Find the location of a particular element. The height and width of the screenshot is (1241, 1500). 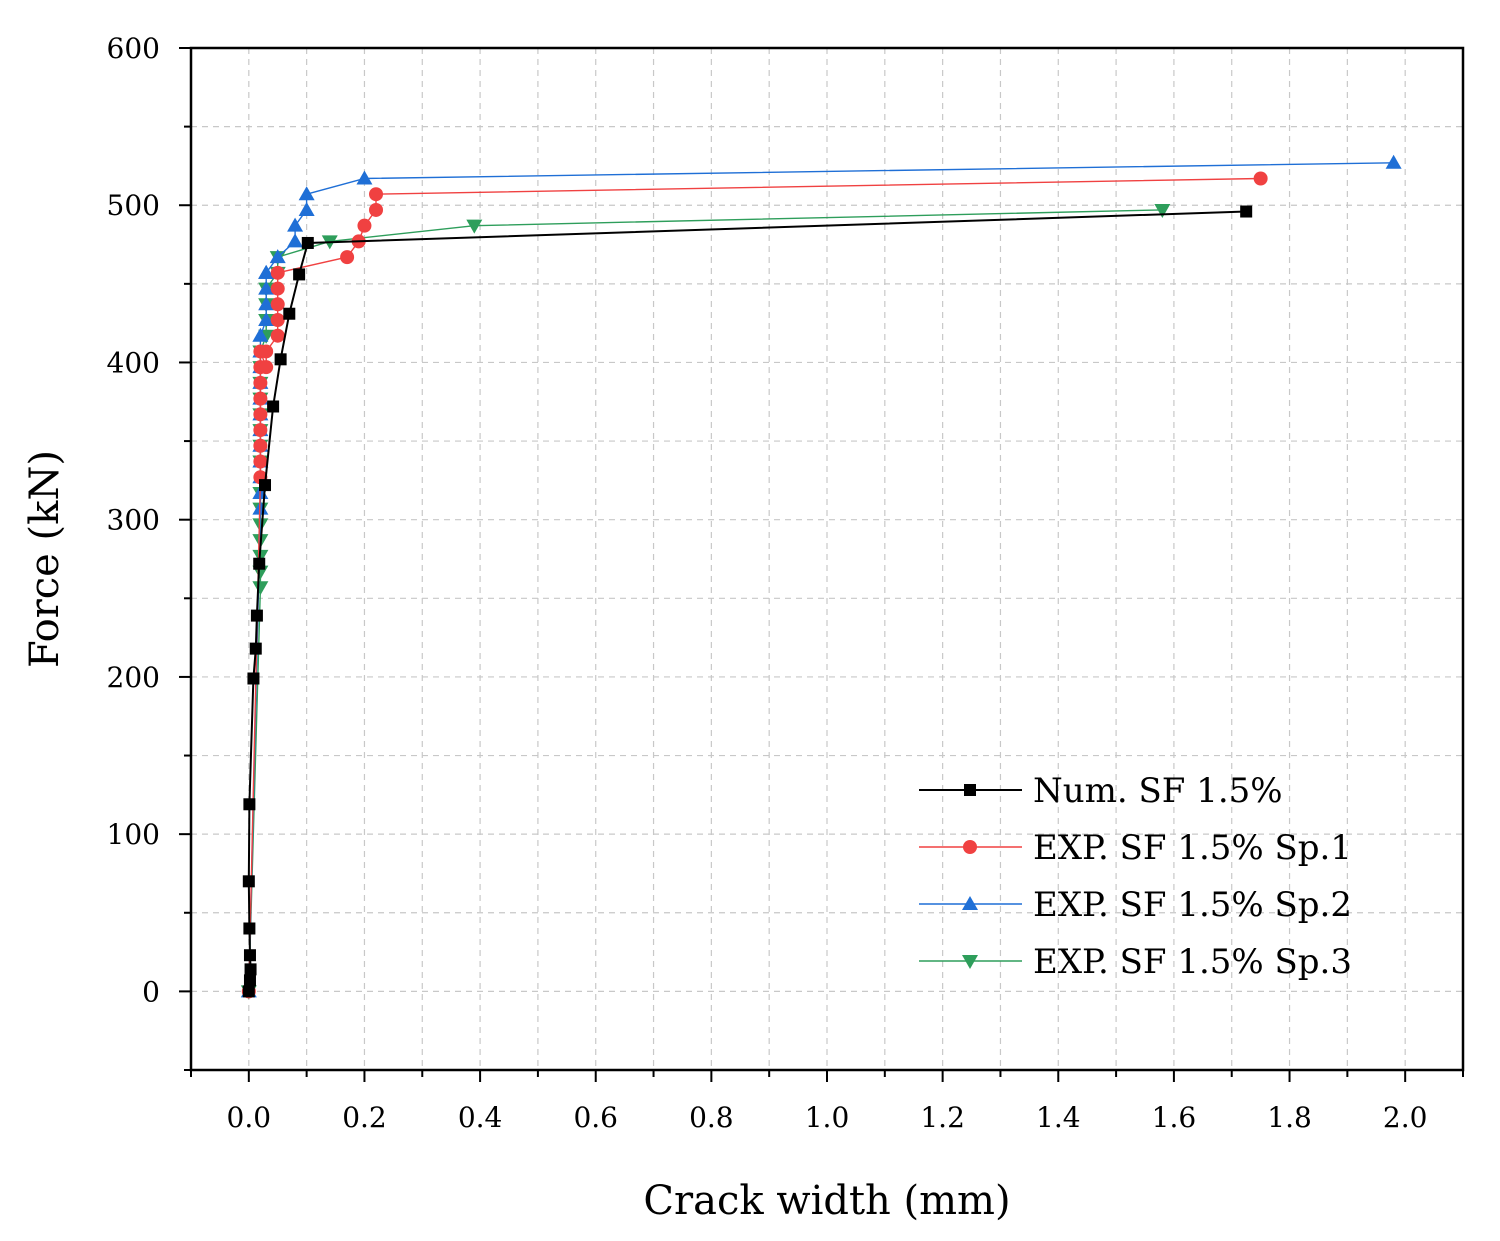

legend-label: EXP. SF 1.5% Sp.1 is located at coordinates (1192, 848).